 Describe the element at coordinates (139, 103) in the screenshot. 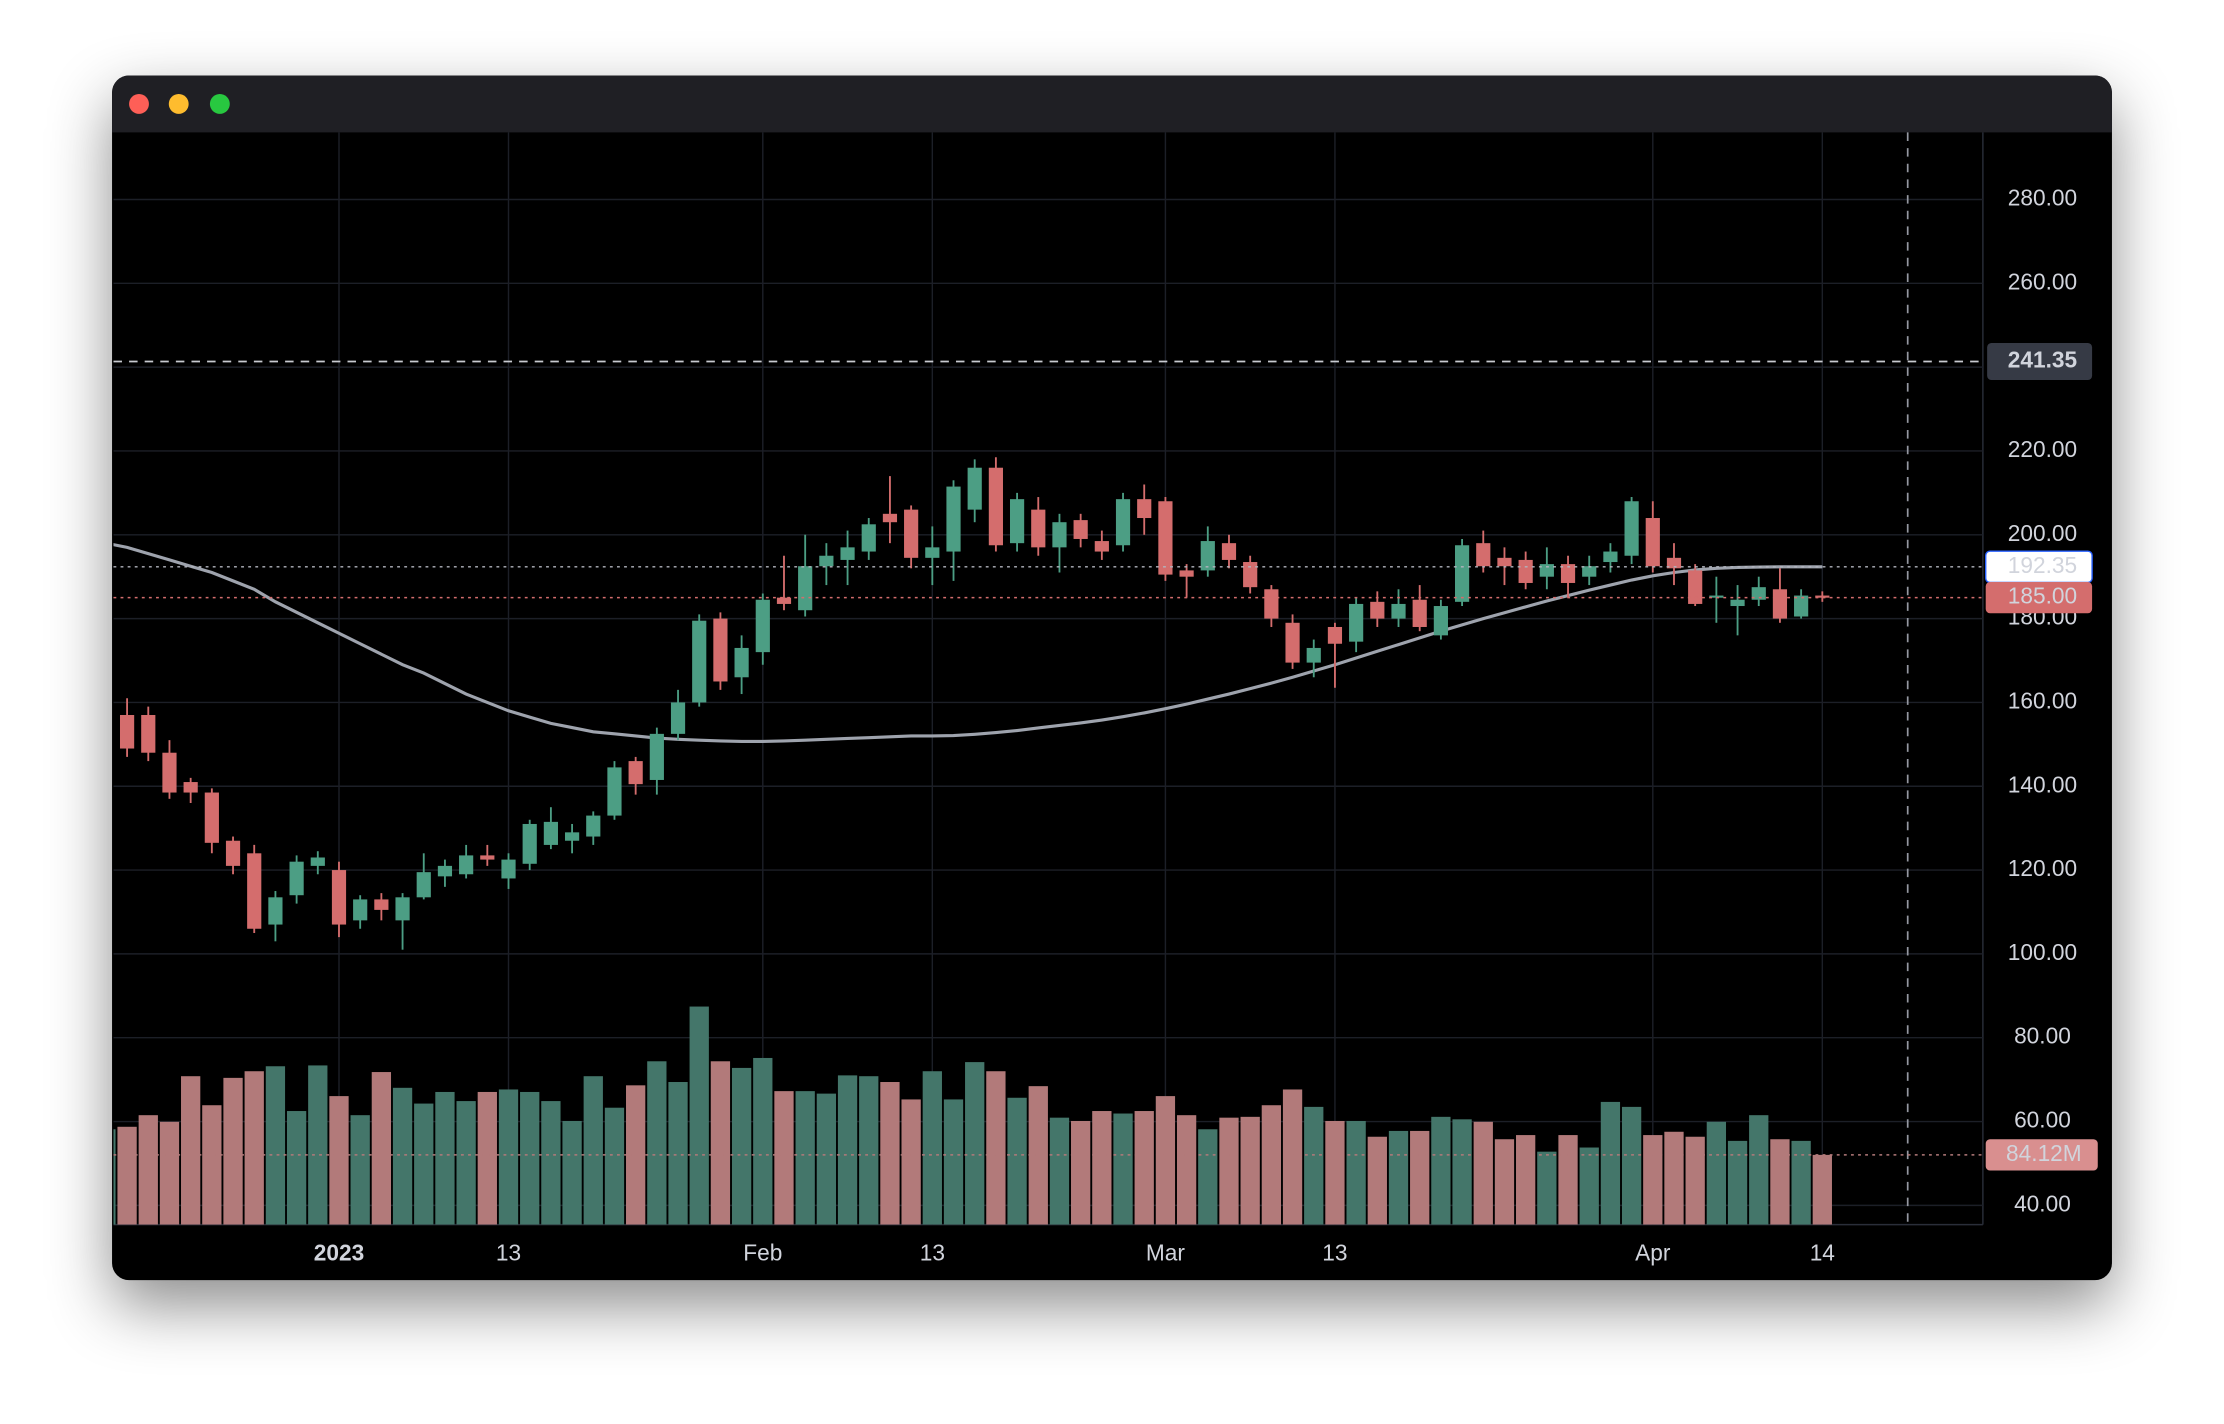

I see `close-button` at that location.